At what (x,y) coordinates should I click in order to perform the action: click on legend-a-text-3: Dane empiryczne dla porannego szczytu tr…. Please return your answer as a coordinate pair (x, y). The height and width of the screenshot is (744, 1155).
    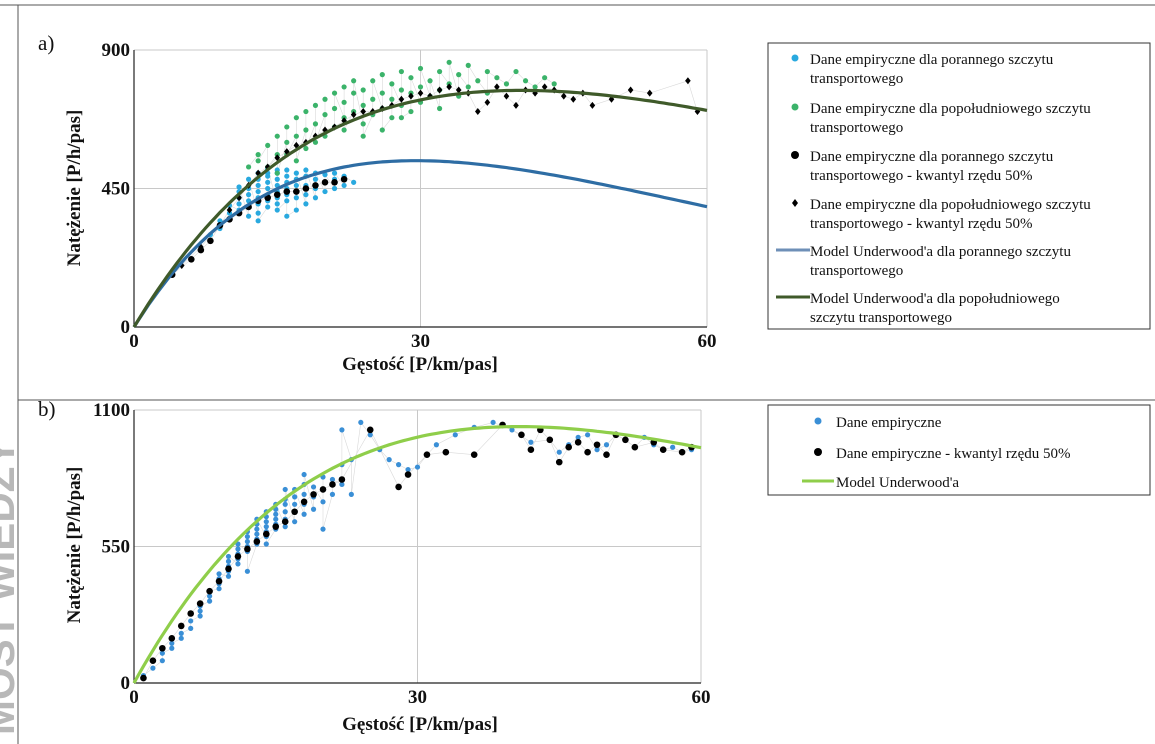
    Looking at the image, I should click on (933, 166).